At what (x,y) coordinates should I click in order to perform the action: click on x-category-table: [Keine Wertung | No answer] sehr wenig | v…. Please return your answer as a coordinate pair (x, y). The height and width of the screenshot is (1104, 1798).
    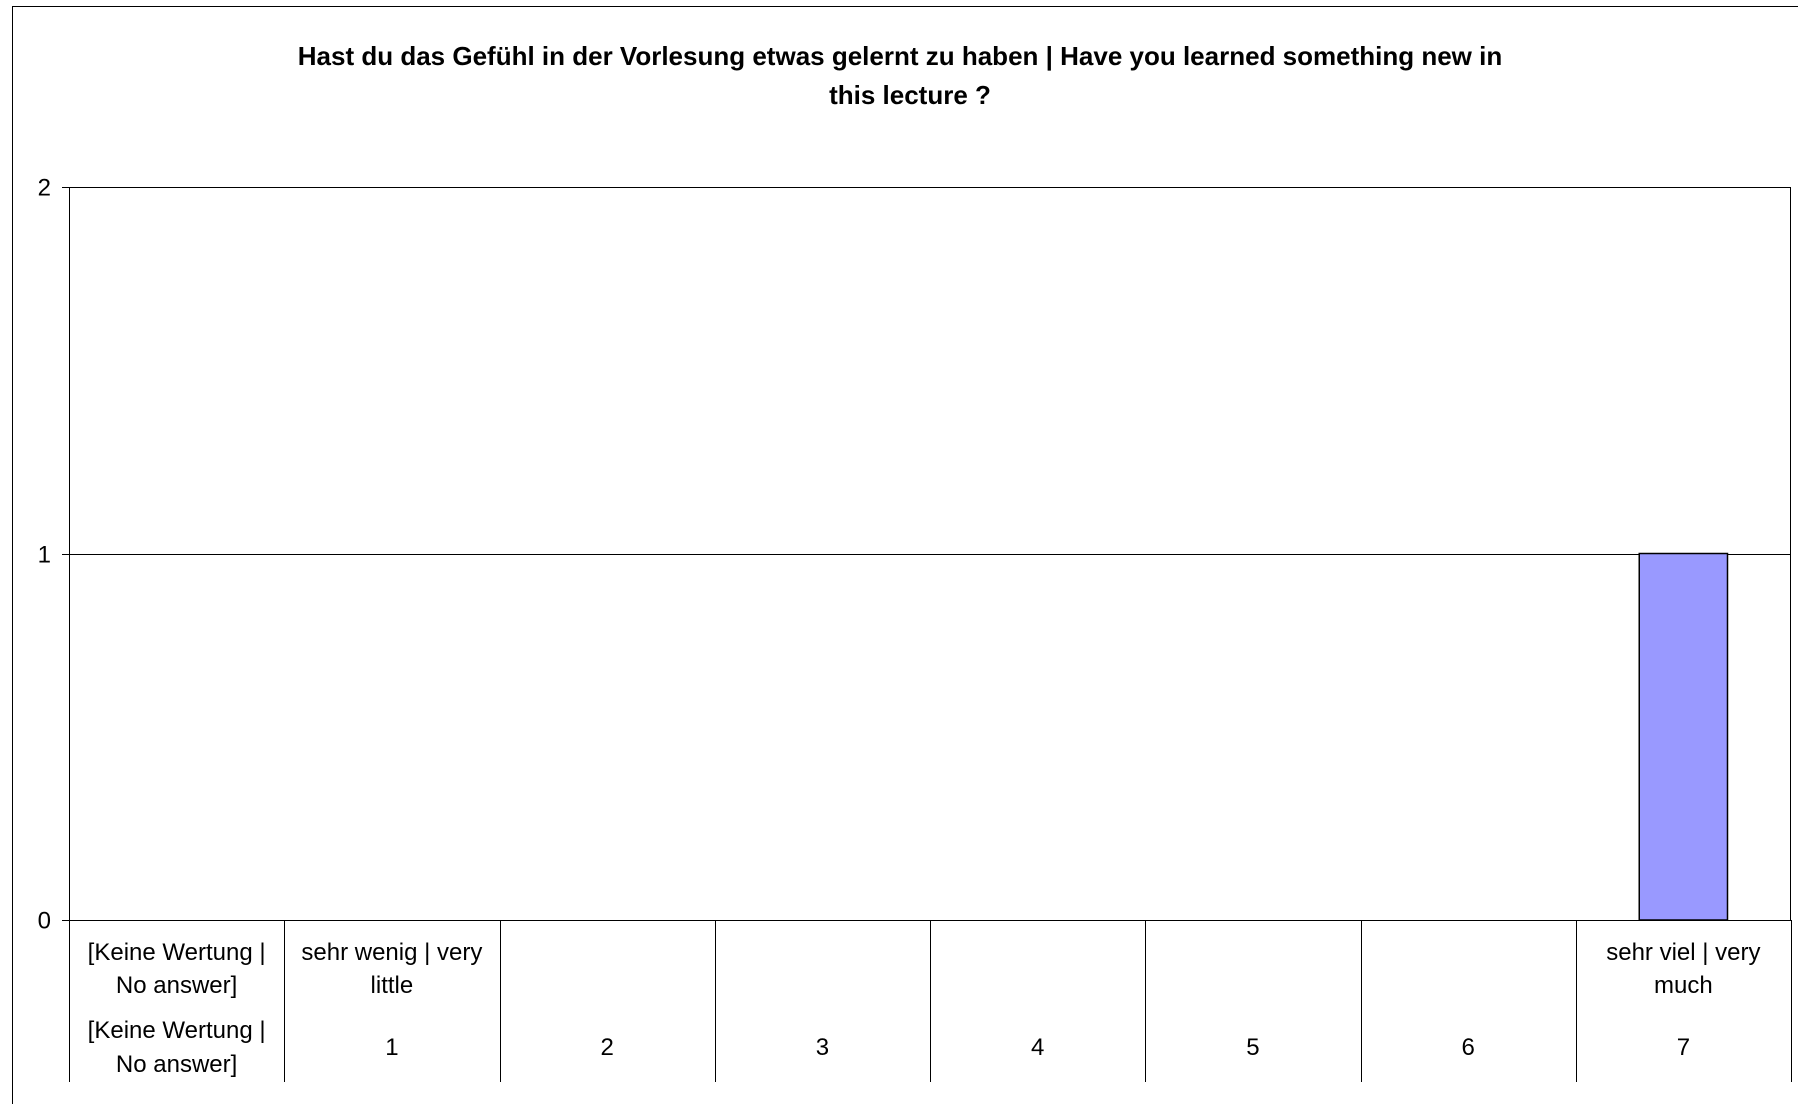
    Looking at the image, I should click on (930, 1001).